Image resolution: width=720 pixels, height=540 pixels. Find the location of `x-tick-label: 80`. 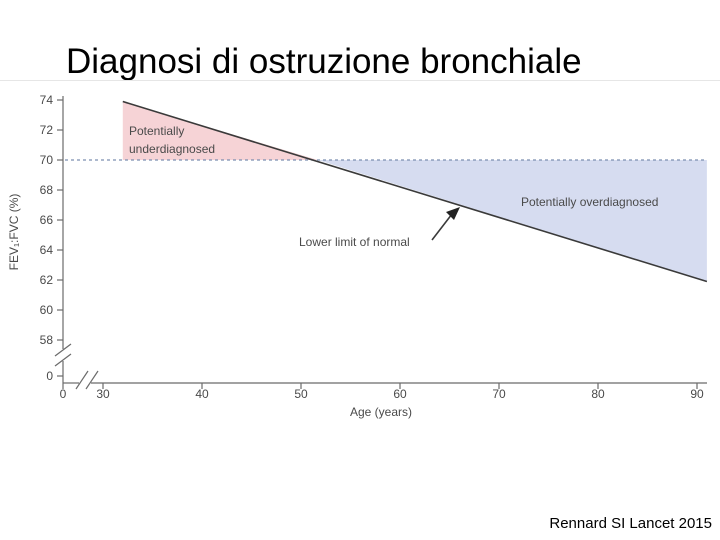

x-tick-label: 80 is located at coordinates (598, 394).